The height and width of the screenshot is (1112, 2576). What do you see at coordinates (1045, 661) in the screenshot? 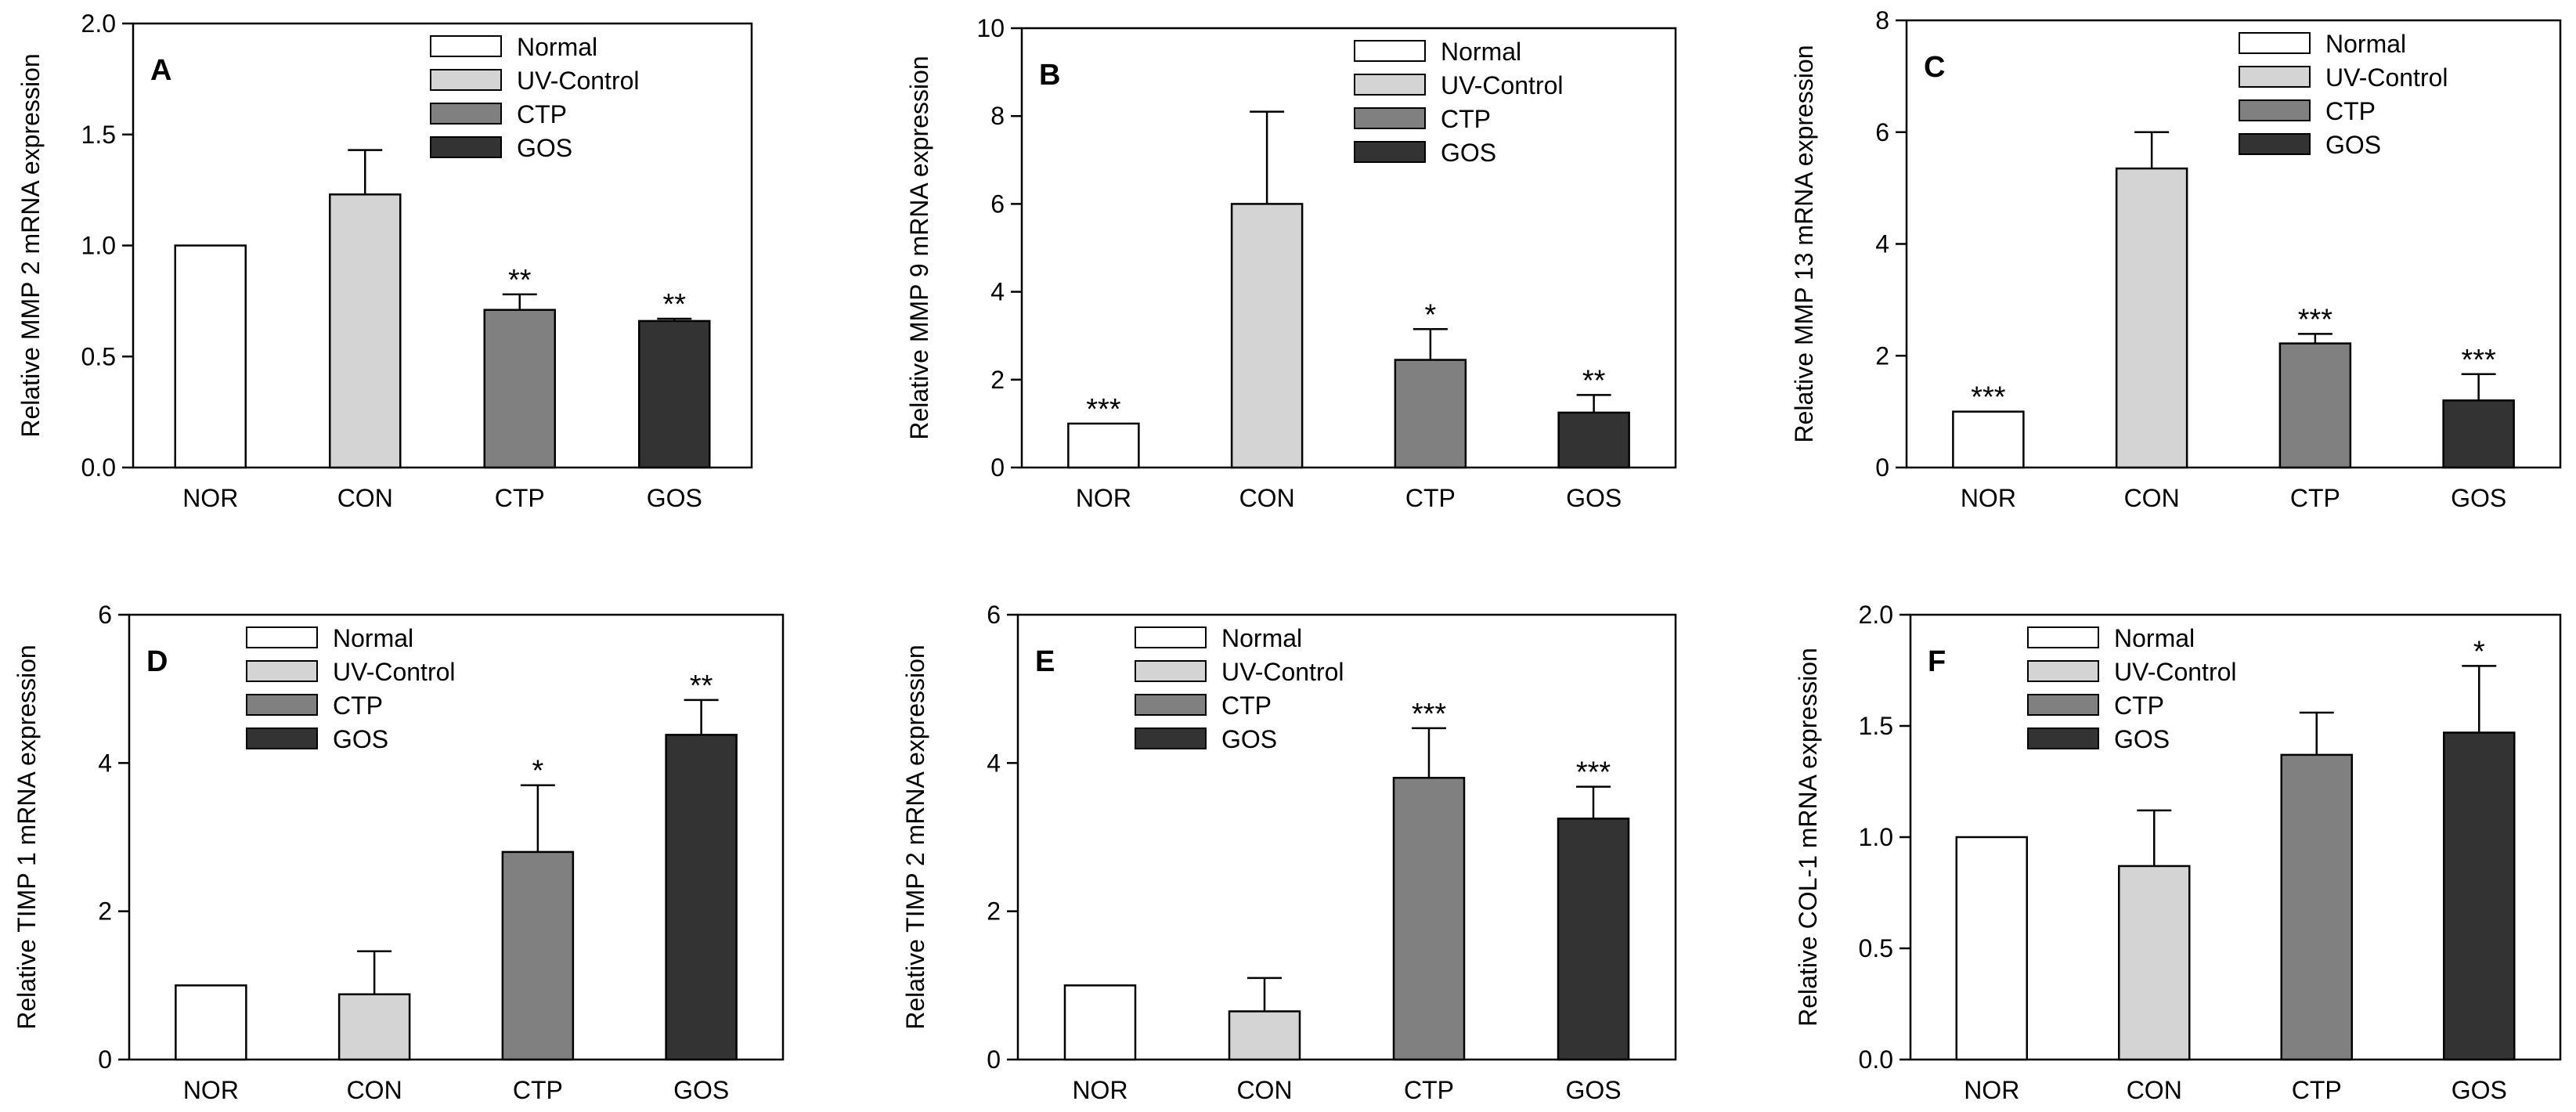
I see `panel-letter: E` at bounding box center [1045, 661].